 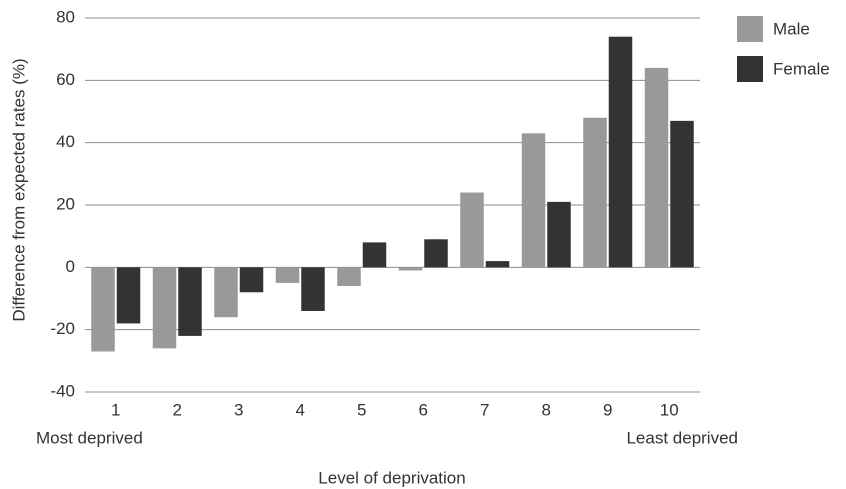 I want to click on y-tick-label: -20, so click(x=62, y=328).